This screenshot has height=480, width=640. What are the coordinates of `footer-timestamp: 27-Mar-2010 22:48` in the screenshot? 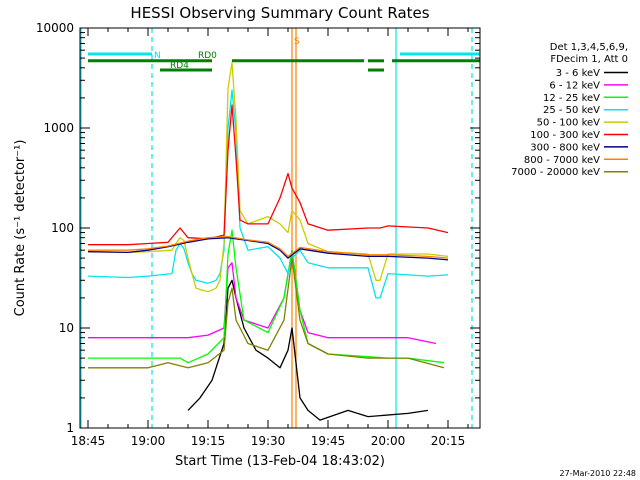 It's located at (598, 473).